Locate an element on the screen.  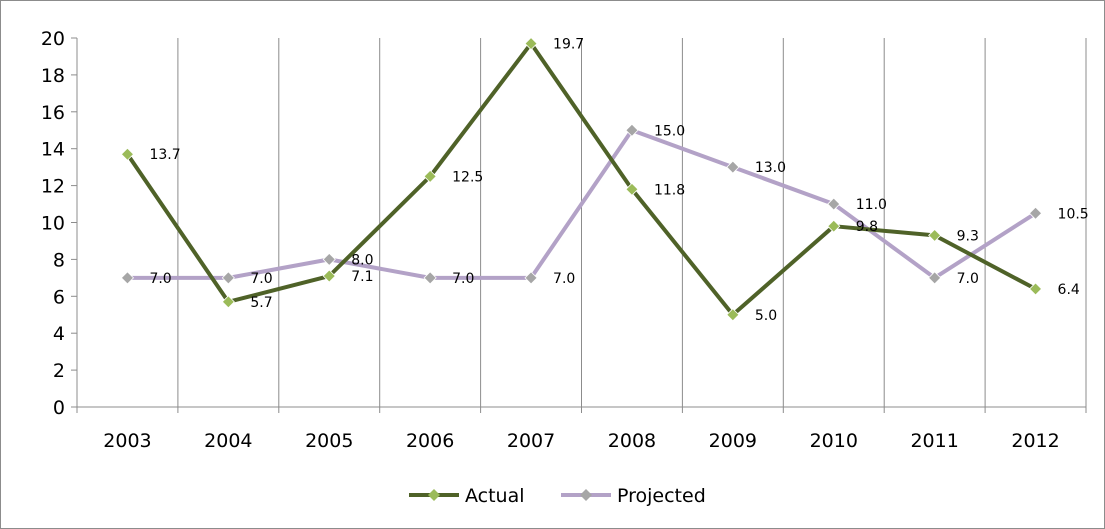
data-label: 7.1 is located at coordinates (362, 277).